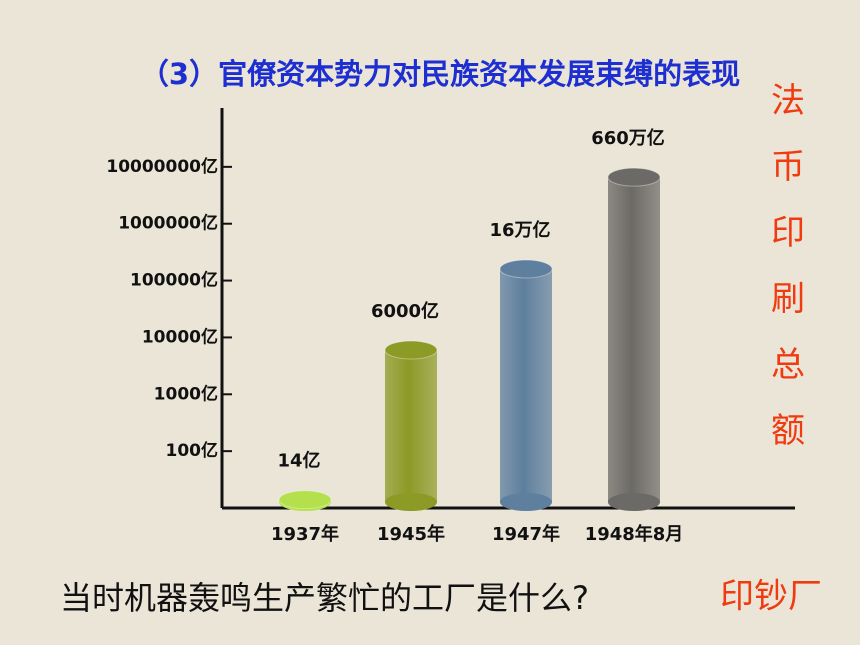  What do you see at coordinates (324, 598) in the screenshot?
I see `question: 当时机器轰鸣生产繁忙的工厂是什么?` at bounding box center [324, 598].